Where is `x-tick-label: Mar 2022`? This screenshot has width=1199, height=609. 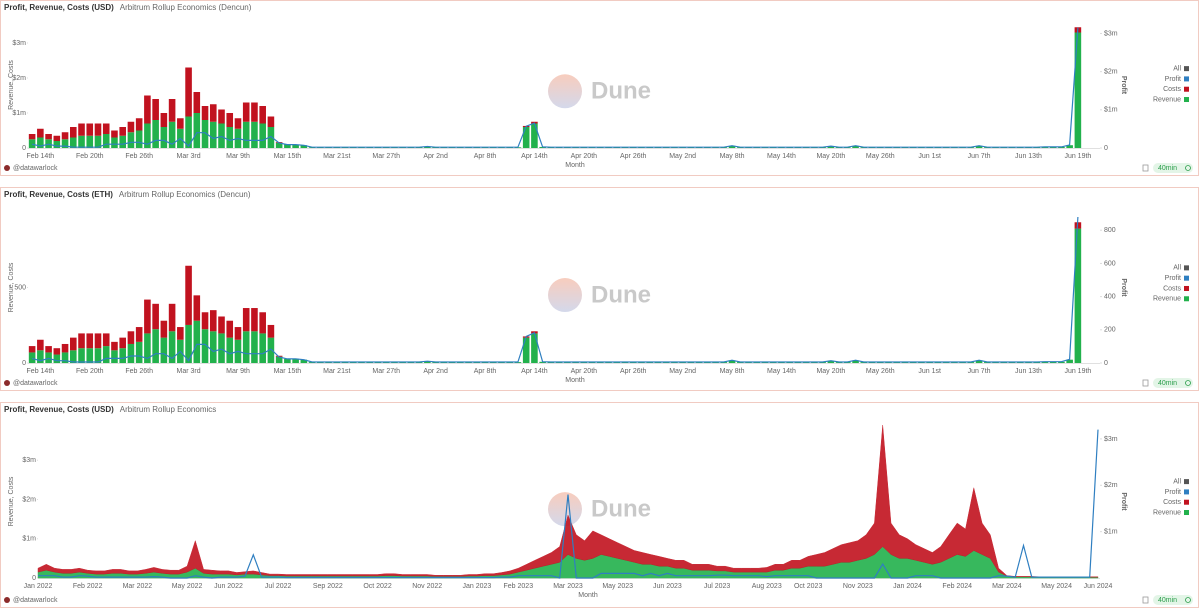
x-tick-label: Mar 2022 is located at coordinates (138, 586).